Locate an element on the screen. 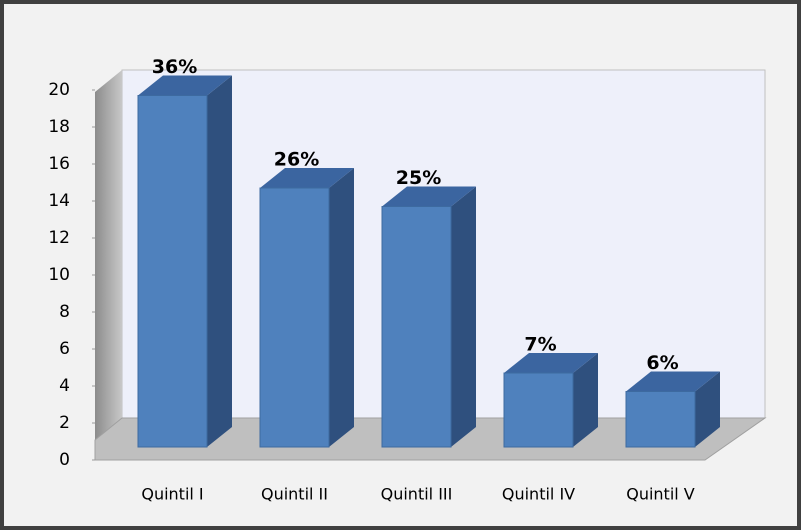  y-tick-label: 18 is located at coordinates (59, 127).